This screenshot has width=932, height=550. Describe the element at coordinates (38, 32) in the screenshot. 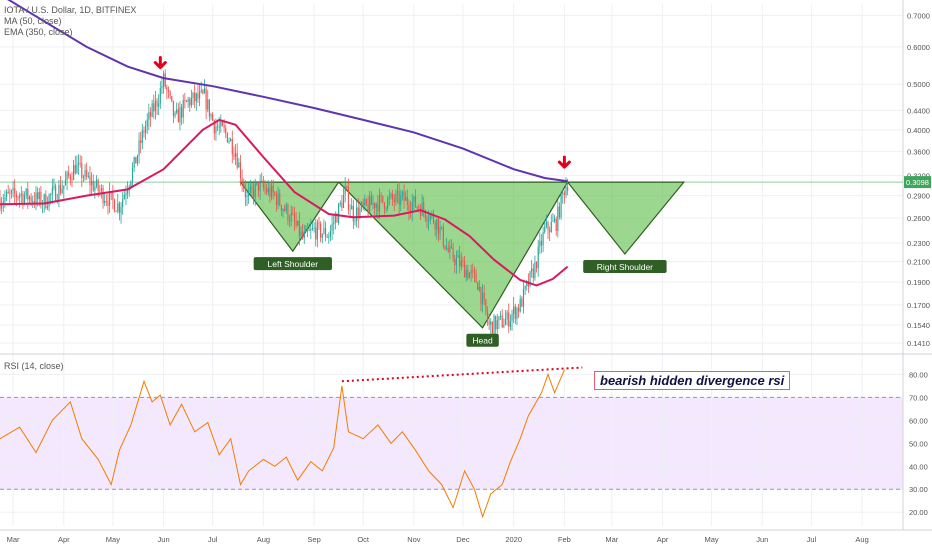

I see `ema-label: EMA (350, close)` at that location.